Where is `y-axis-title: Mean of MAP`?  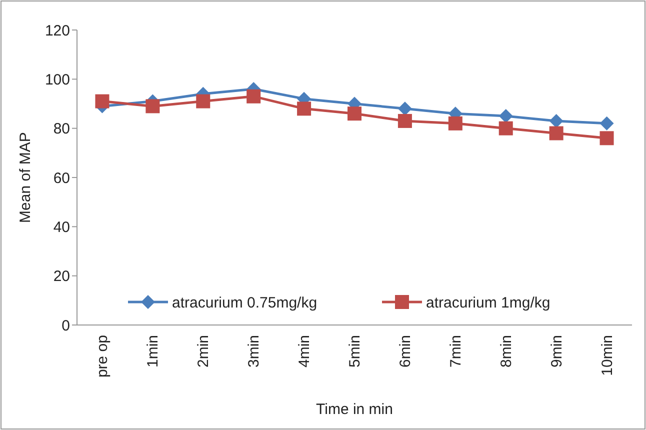 y-axis-title: Mean of MAP is located at coordinates (25, 177).